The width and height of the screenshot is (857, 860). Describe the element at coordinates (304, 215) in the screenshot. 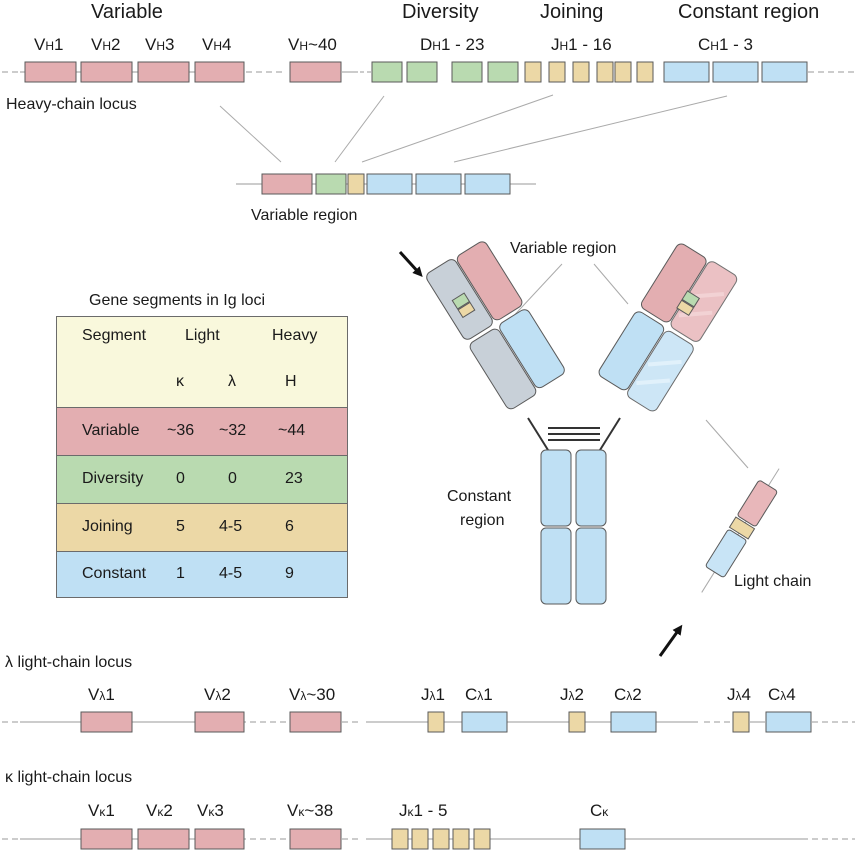

I see `rearranged-variable-region-label: Variable region` at that location.